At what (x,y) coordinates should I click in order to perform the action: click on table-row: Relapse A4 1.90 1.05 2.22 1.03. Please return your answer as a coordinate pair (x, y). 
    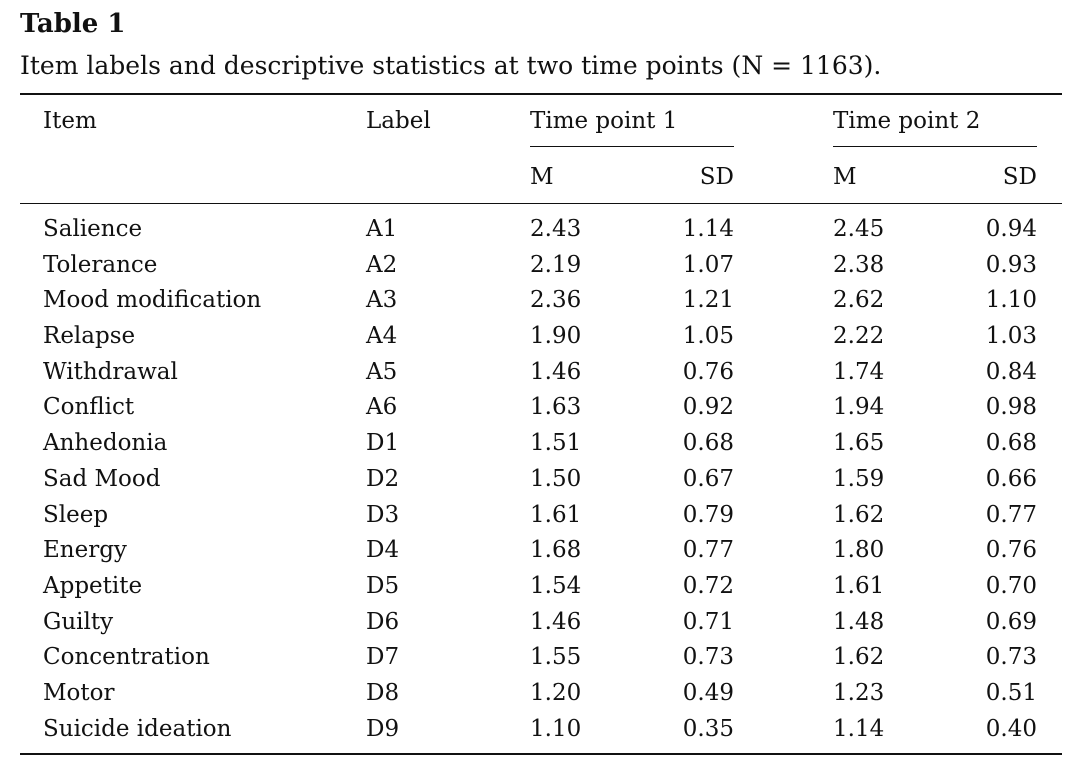
    Looking at the image, I should click on (540, 337).